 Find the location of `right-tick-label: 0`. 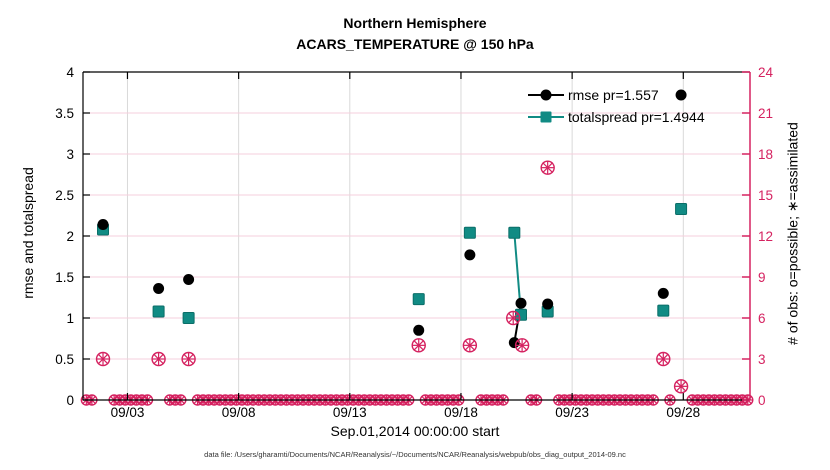

right-tick-label: 0 is located at coordinates (762, 400).